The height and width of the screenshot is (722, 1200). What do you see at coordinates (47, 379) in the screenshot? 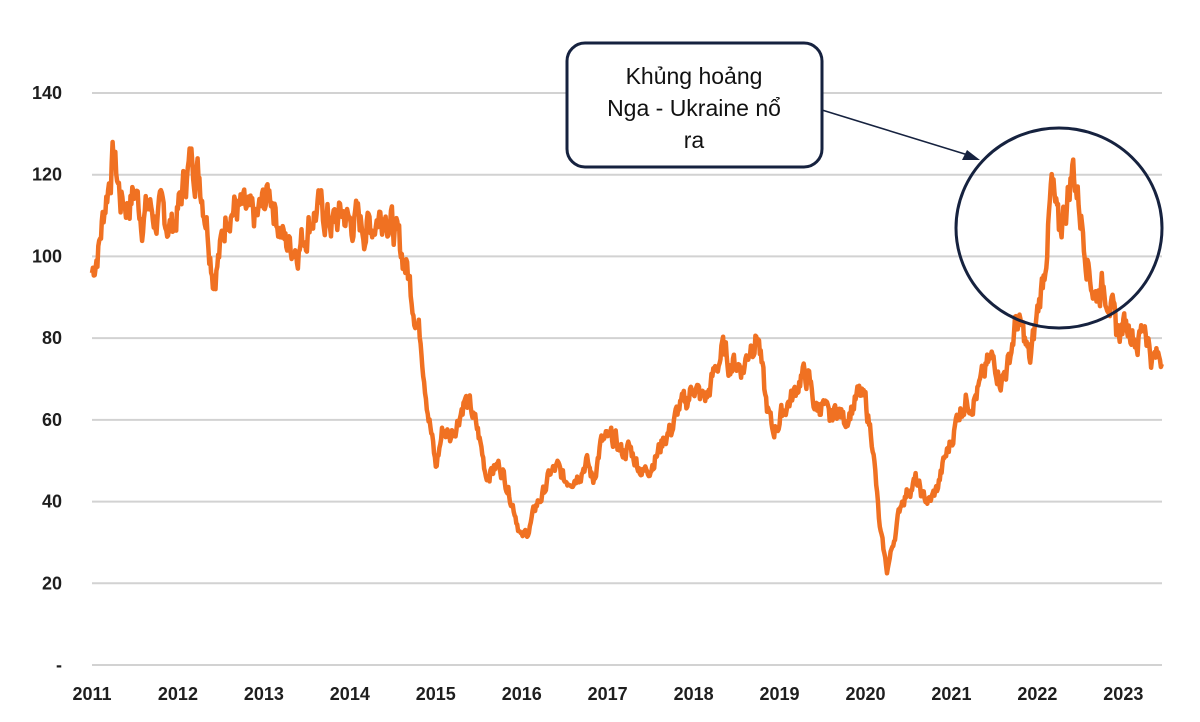
I see `y-axis-ticks: 140 120 100 80 60 40 20 -` at bounding box center [47, 379].